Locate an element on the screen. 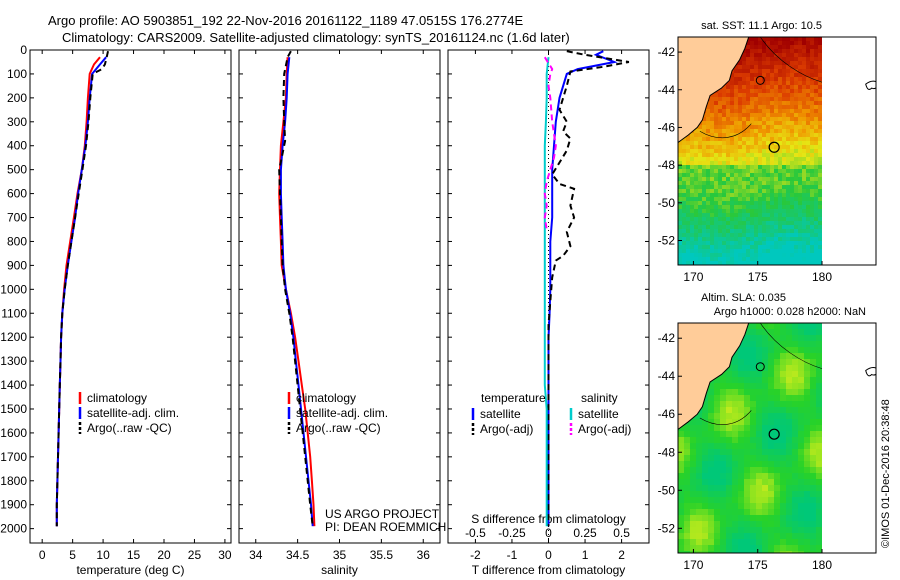 Image resolution: width=900 pixels, height=580 pixels. temperature-series-satellite-adj-clim- is located at coordinates (81, 291).